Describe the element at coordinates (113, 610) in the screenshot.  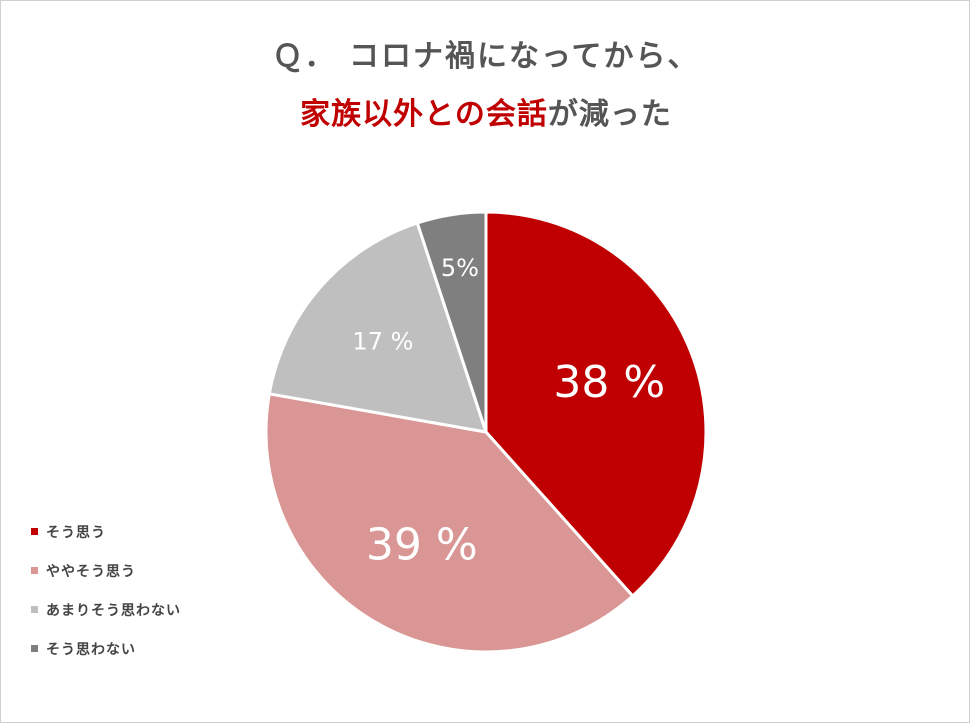
I see `legend-label: あまりそう思わない` at that location.